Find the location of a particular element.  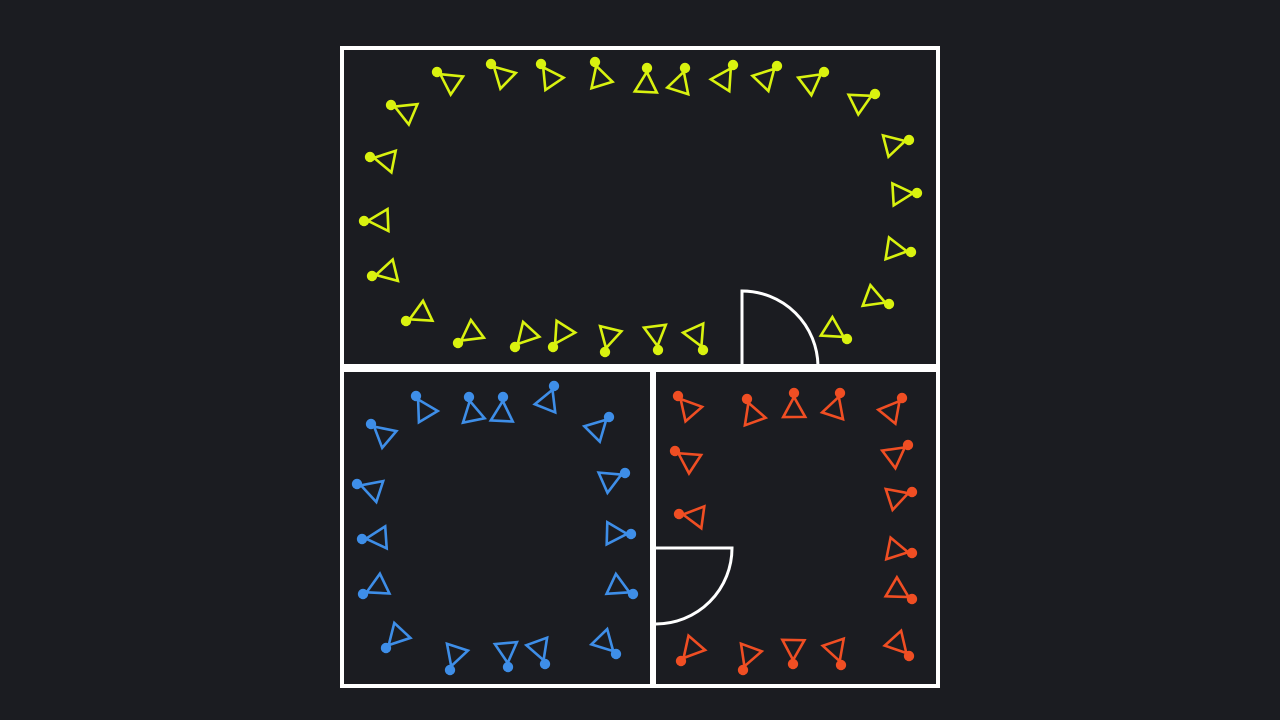

bottom-right-door is located at coordinates (694, 586).